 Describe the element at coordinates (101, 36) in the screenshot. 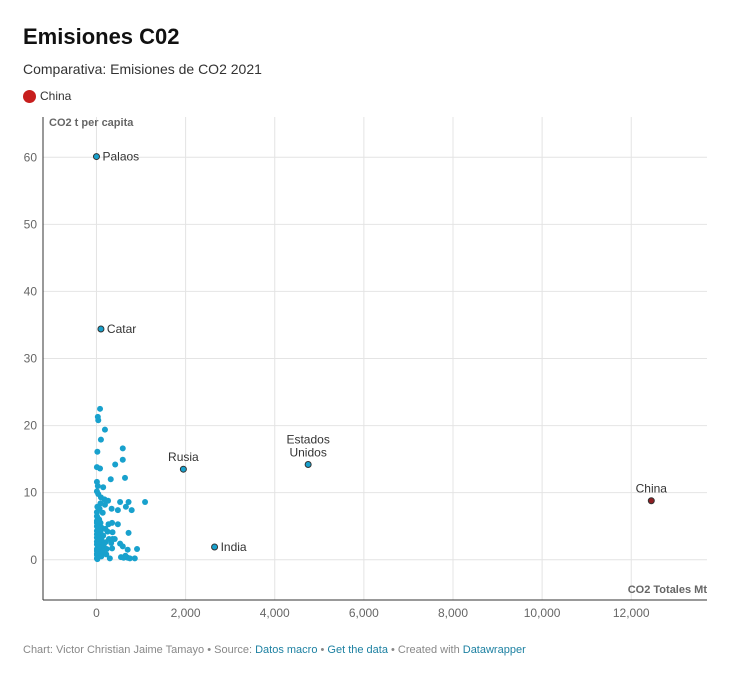

I see `chart-title: Emisiones C02` at that location.